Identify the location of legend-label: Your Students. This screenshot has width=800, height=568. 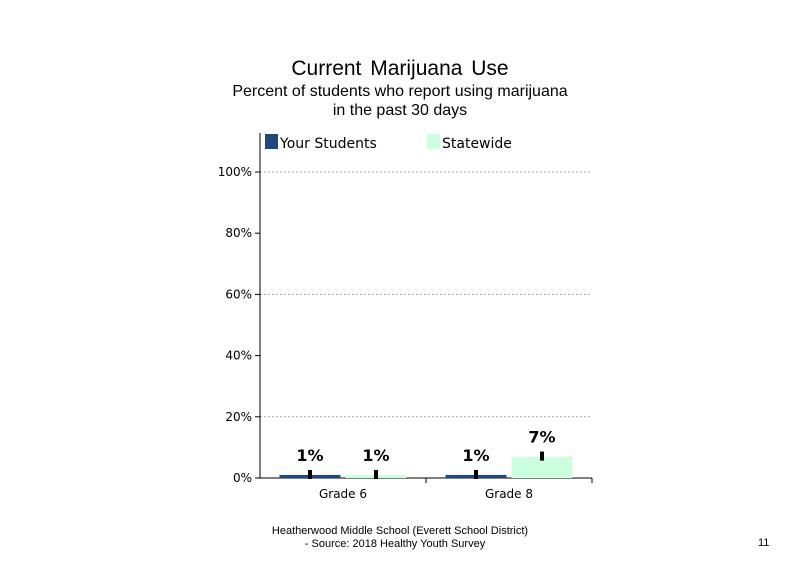
(328, 144).